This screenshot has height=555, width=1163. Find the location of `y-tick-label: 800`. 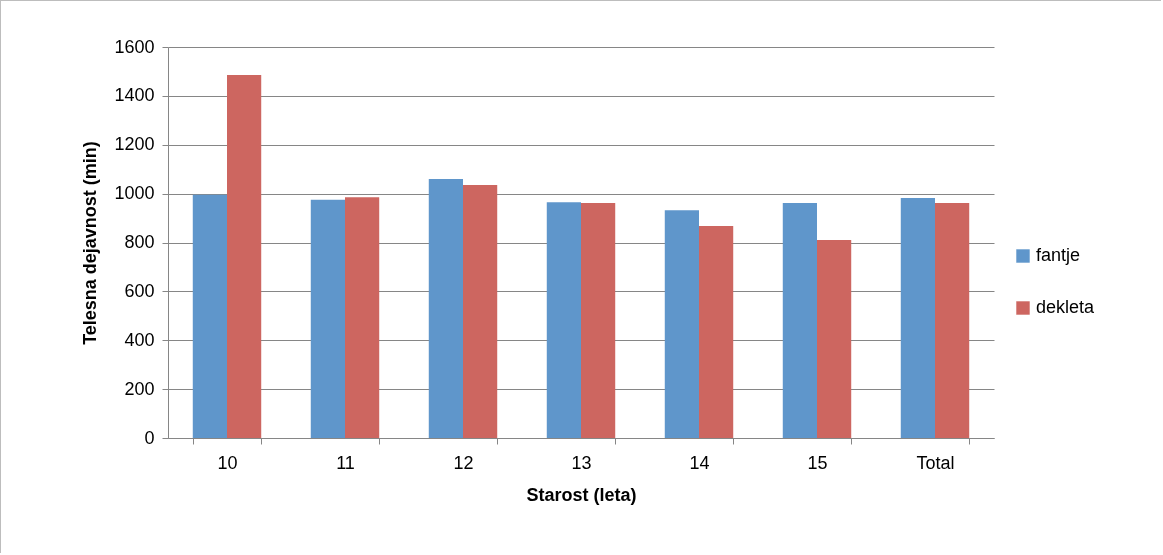

y-tick-label: 800 is located at coordinates (139, 242).